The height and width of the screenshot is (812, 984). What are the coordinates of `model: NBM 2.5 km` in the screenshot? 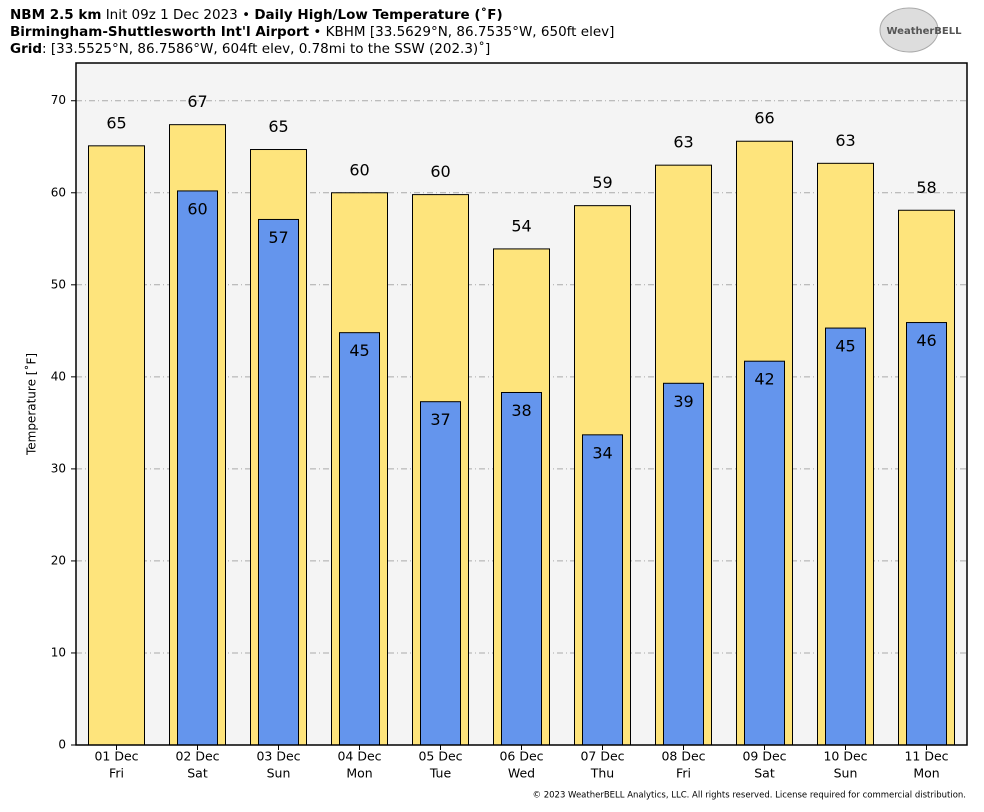 It's located at (55, 15).